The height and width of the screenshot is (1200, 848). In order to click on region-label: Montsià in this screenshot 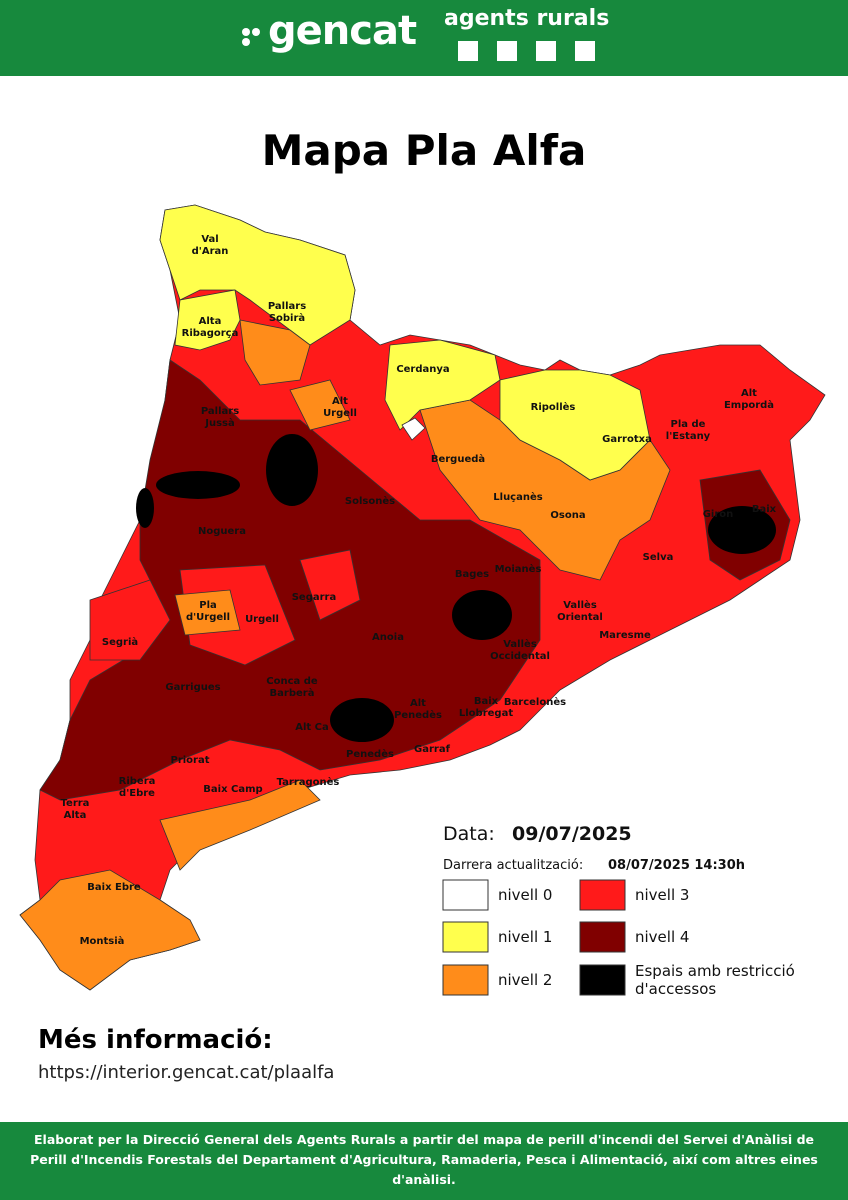, I will do `click(102, 941)`.